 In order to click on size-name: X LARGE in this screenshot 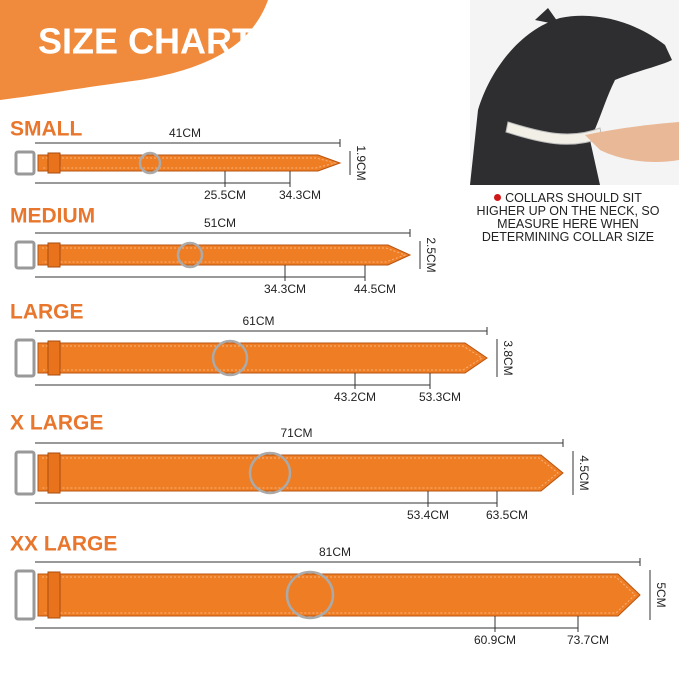, I will do `click(56, 423)`.